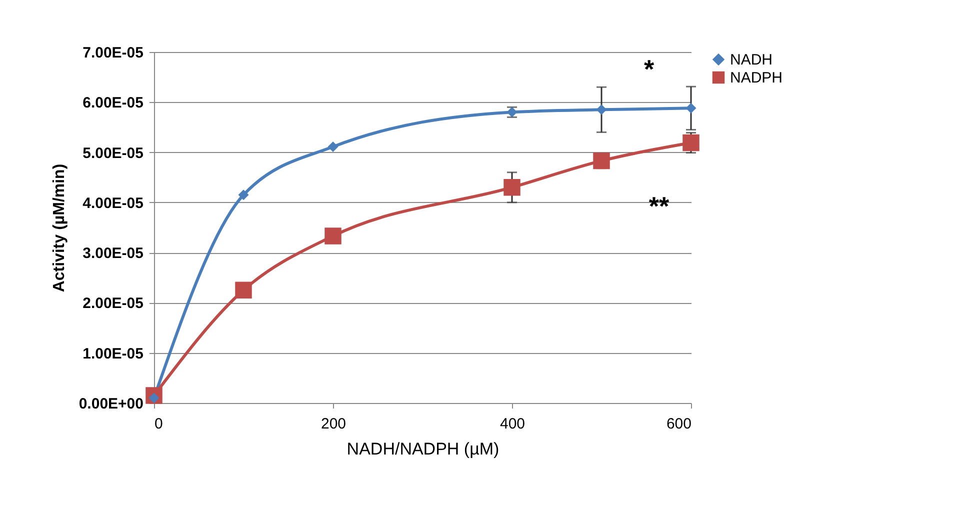 The width and height of the screenshot is (969, 527). I want to click on y-tick-label: 1.00E-05, so click(113, 353).